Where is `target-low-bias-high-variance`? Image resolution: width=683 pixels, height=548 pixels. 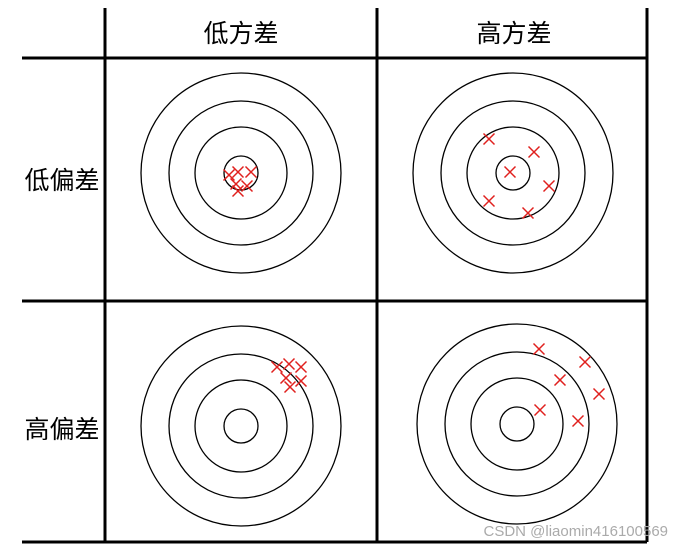
target-low-bias-high-variance is located at coordinates (513, 173).